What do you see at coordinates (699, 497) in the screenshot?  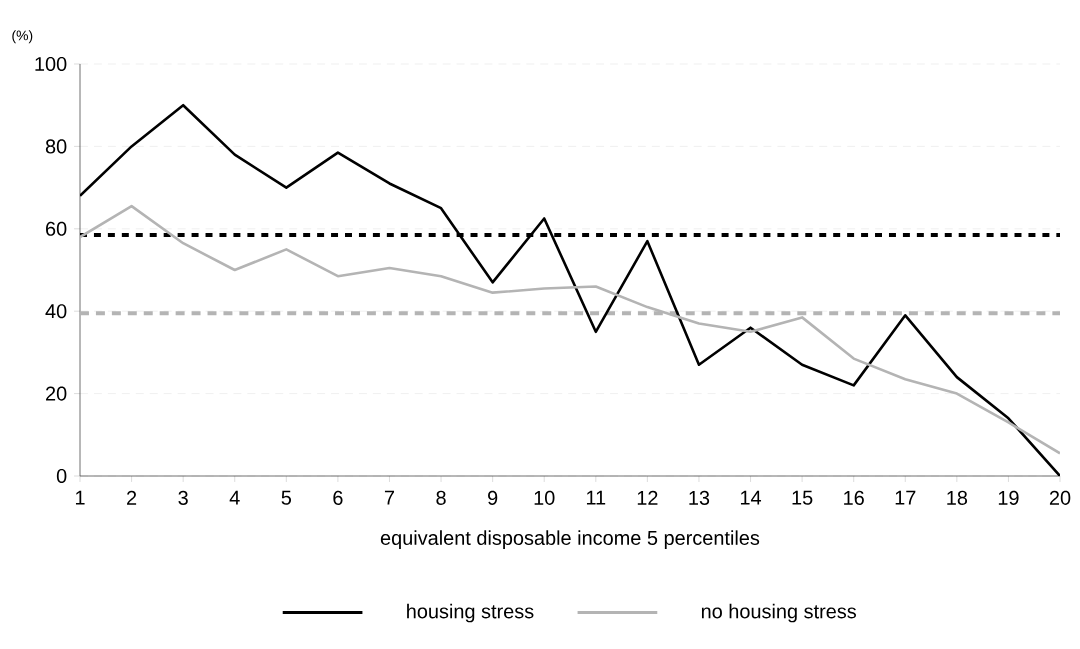 I see `x-tick-label: 13` at bounding box center [699, 497].